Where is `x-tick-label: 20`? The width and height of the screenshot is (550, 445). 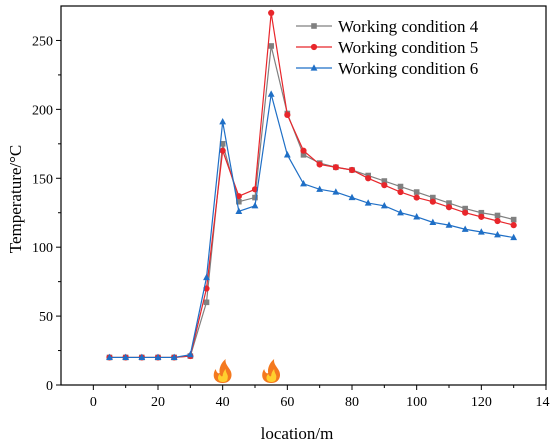
x-tick-label: 20 is located at coordinates (158, 402).